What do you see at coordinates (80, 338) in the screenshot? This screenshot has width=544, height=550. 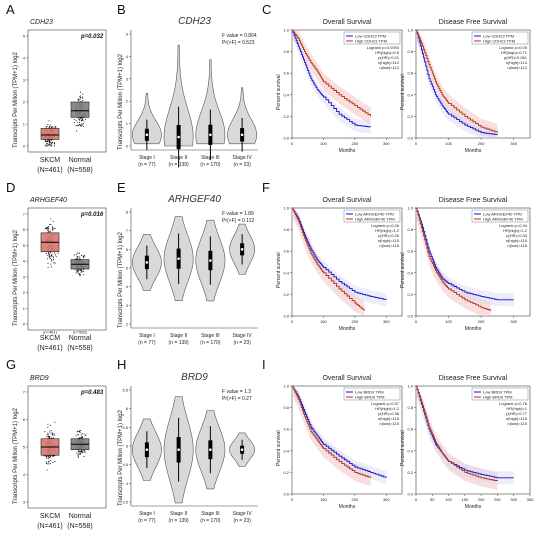 I see `category-label: Normal` at bounding box center [80, 338].